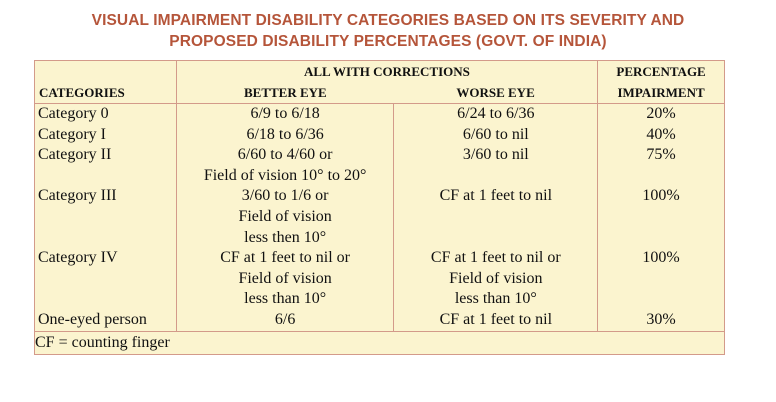 Image resolution: width=776 pixels, height=402 pixels. Describe the element at coordinates (105, 166) in the screenshot. I see `row-category: Category II` at that location.